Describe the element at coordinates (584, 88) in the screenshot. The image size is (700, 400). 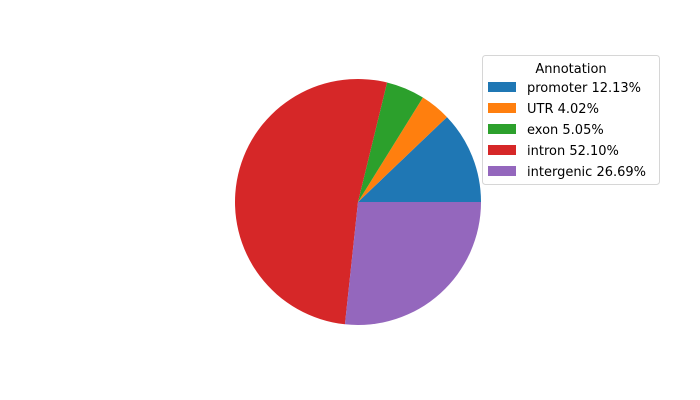
I see `legend-label: promoter 12.13%` at that location.